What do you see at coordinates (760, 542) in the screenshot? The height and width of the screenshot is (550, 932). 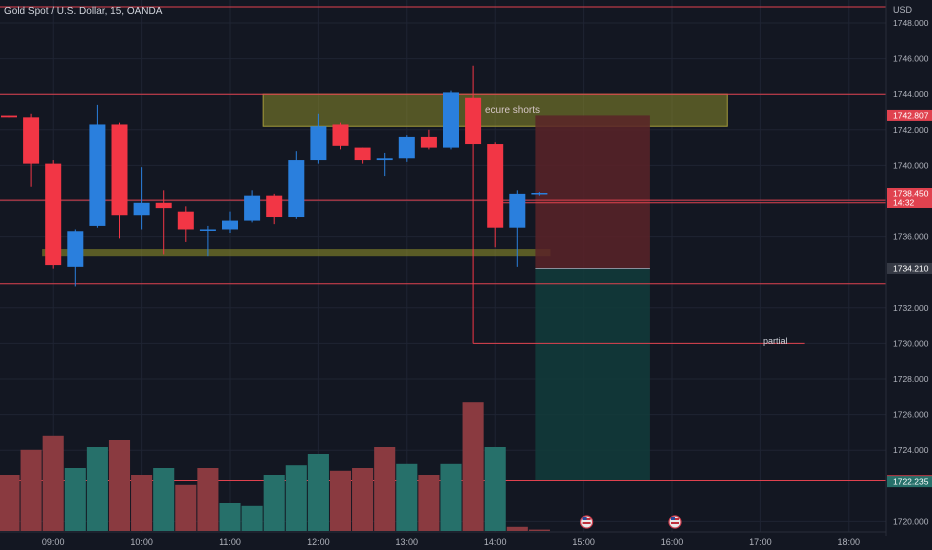 I see `time-tick-label: 17:00` at bounding box center [760, 542].